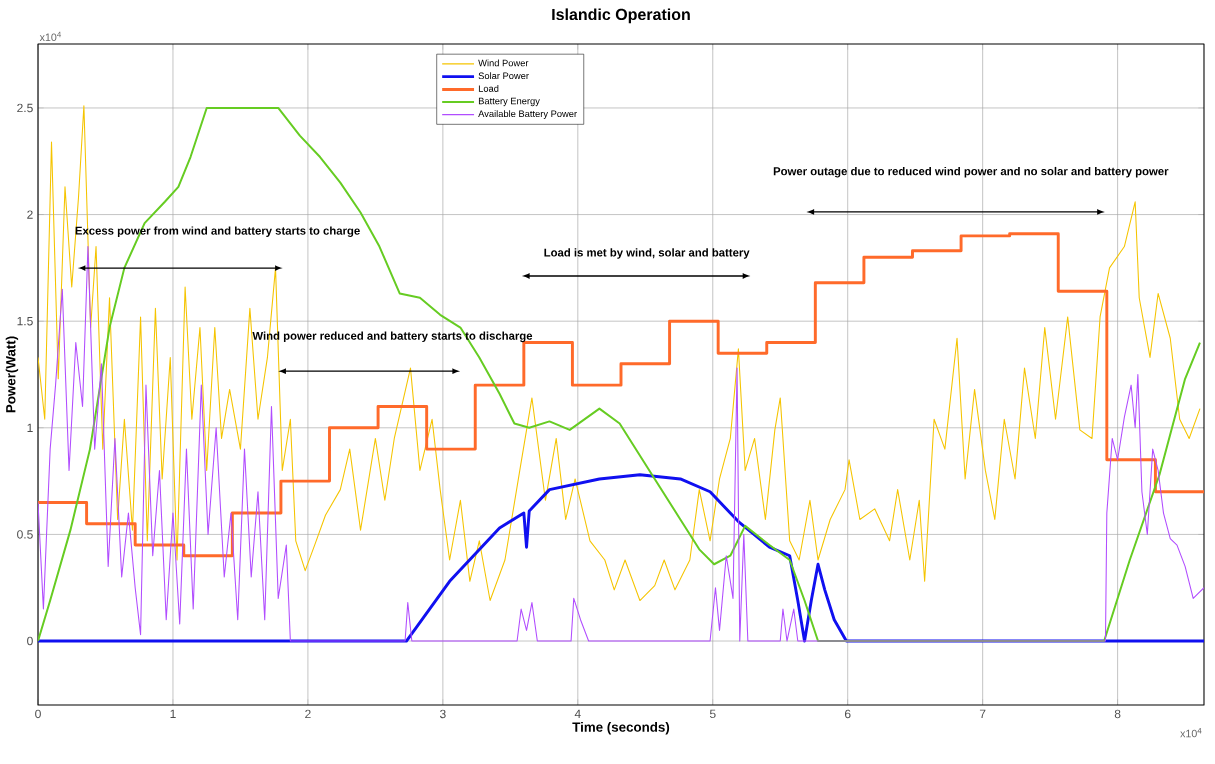  Describe the element at coordinates (503, 76) in the screenshot. I see `legend-label: Solar Power` at that location.